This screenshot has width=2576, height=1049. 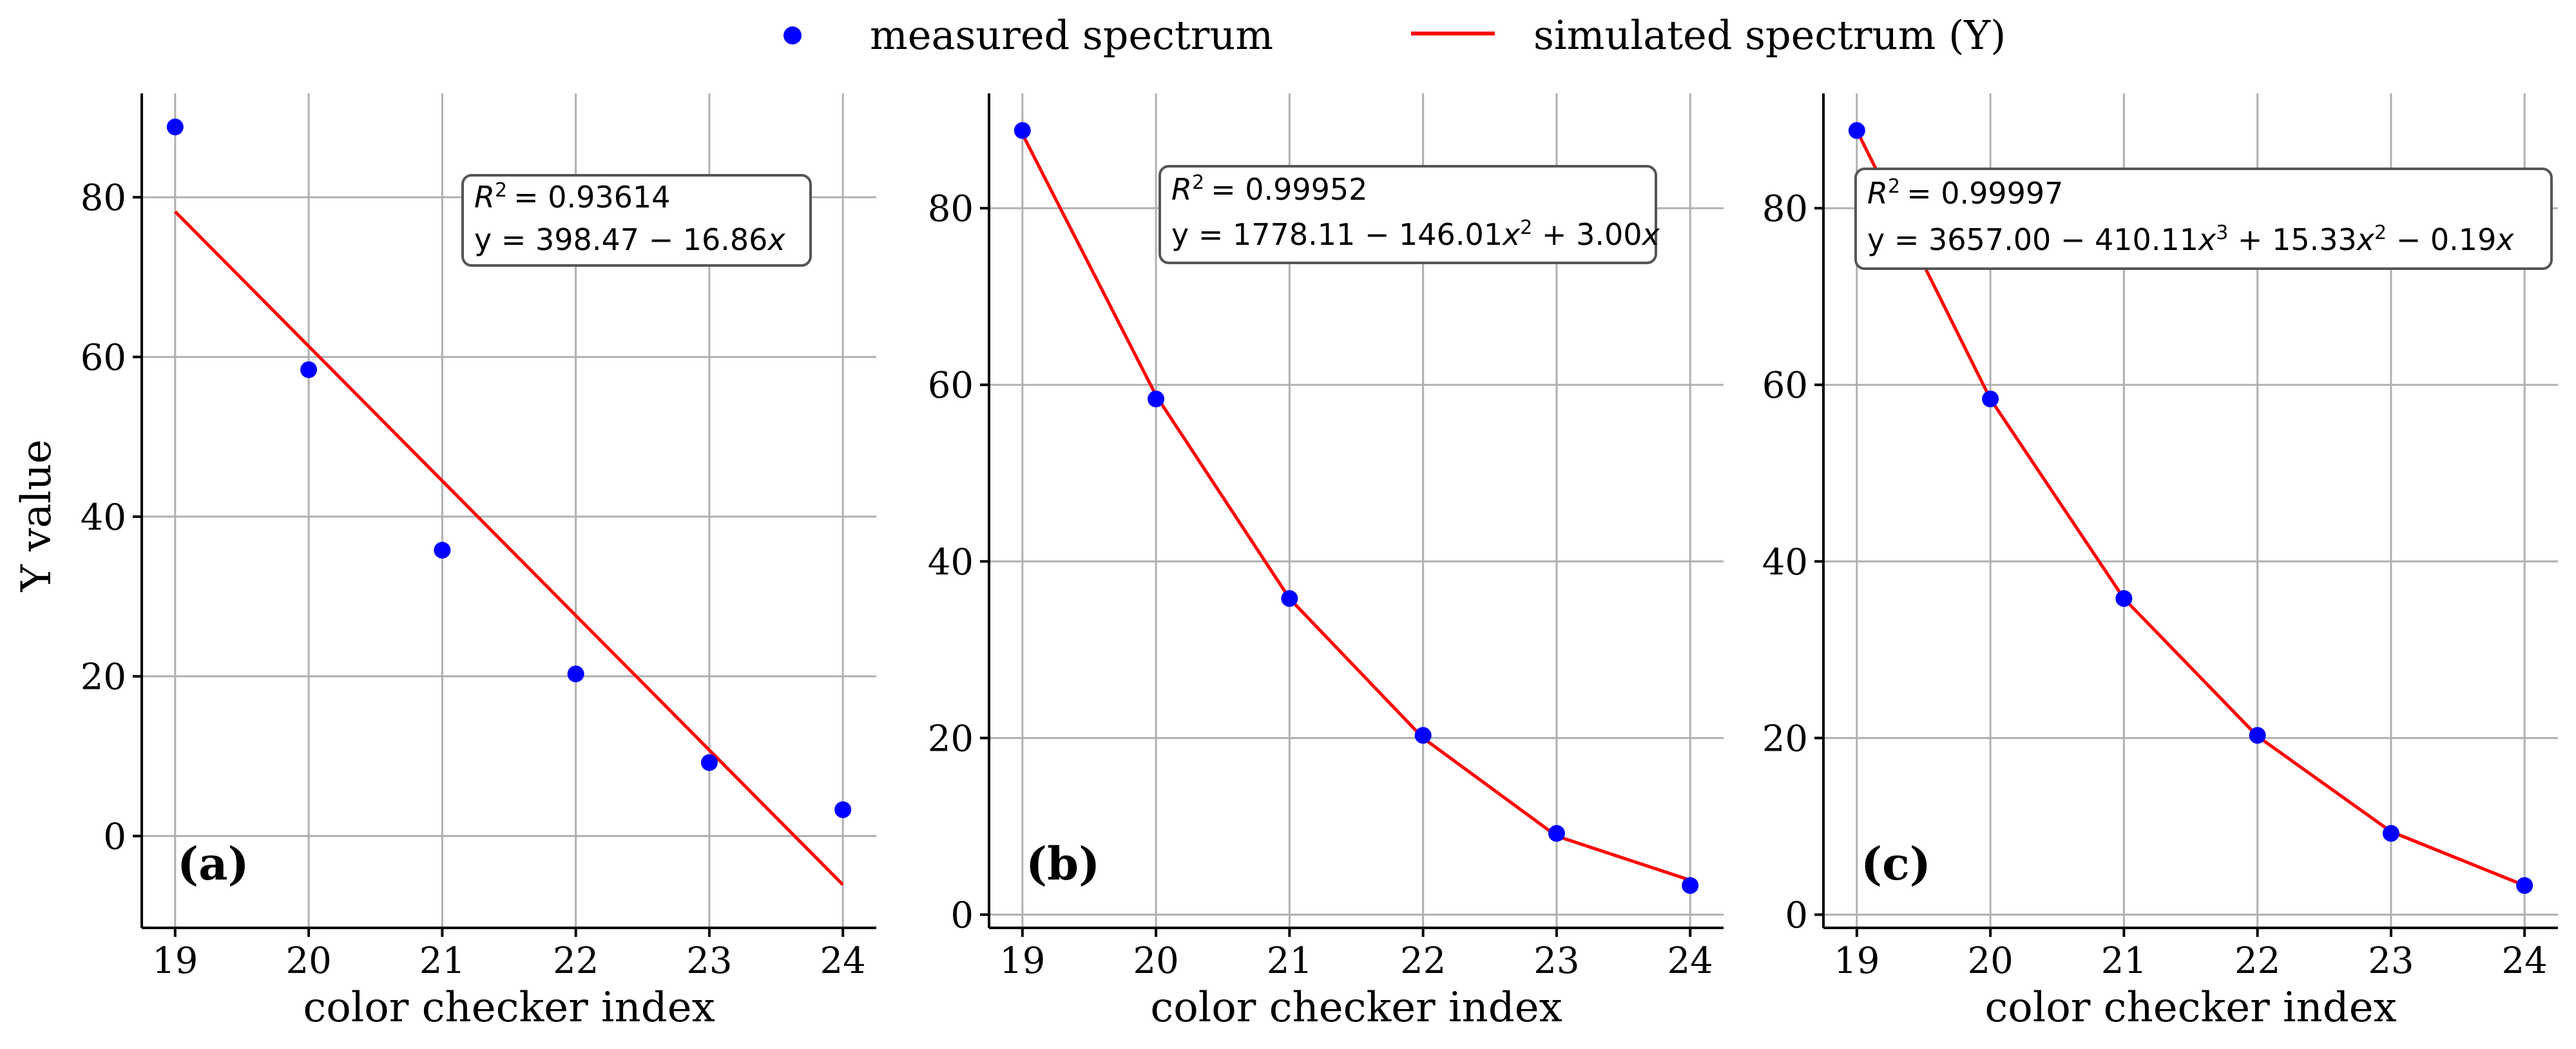 What do you see at coordinates (1415, 235) in the screenshot?
I see `fit-equation-text: y = 1778.11 − 146.01x2 + 3.00x` at bounding box center [1415, 235].